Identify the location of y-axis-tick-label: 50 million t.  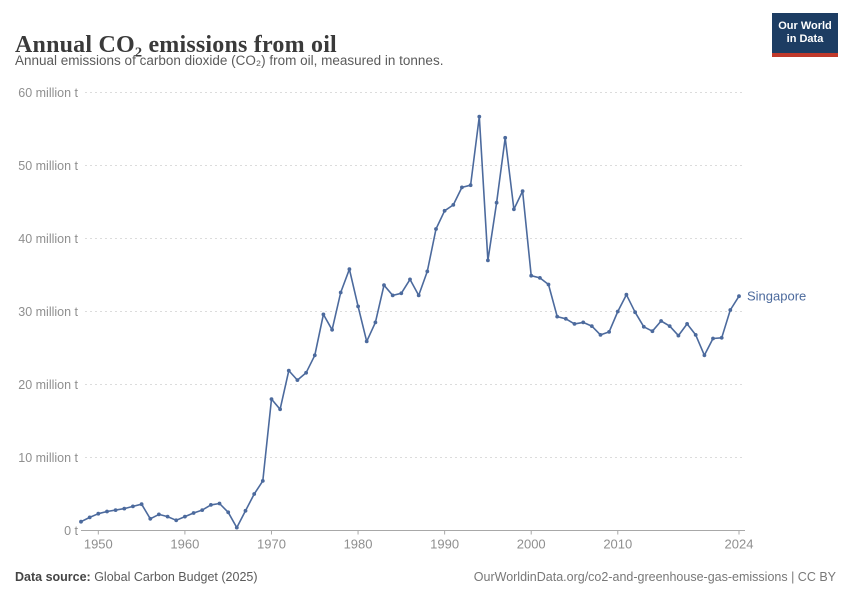
(48, 166).